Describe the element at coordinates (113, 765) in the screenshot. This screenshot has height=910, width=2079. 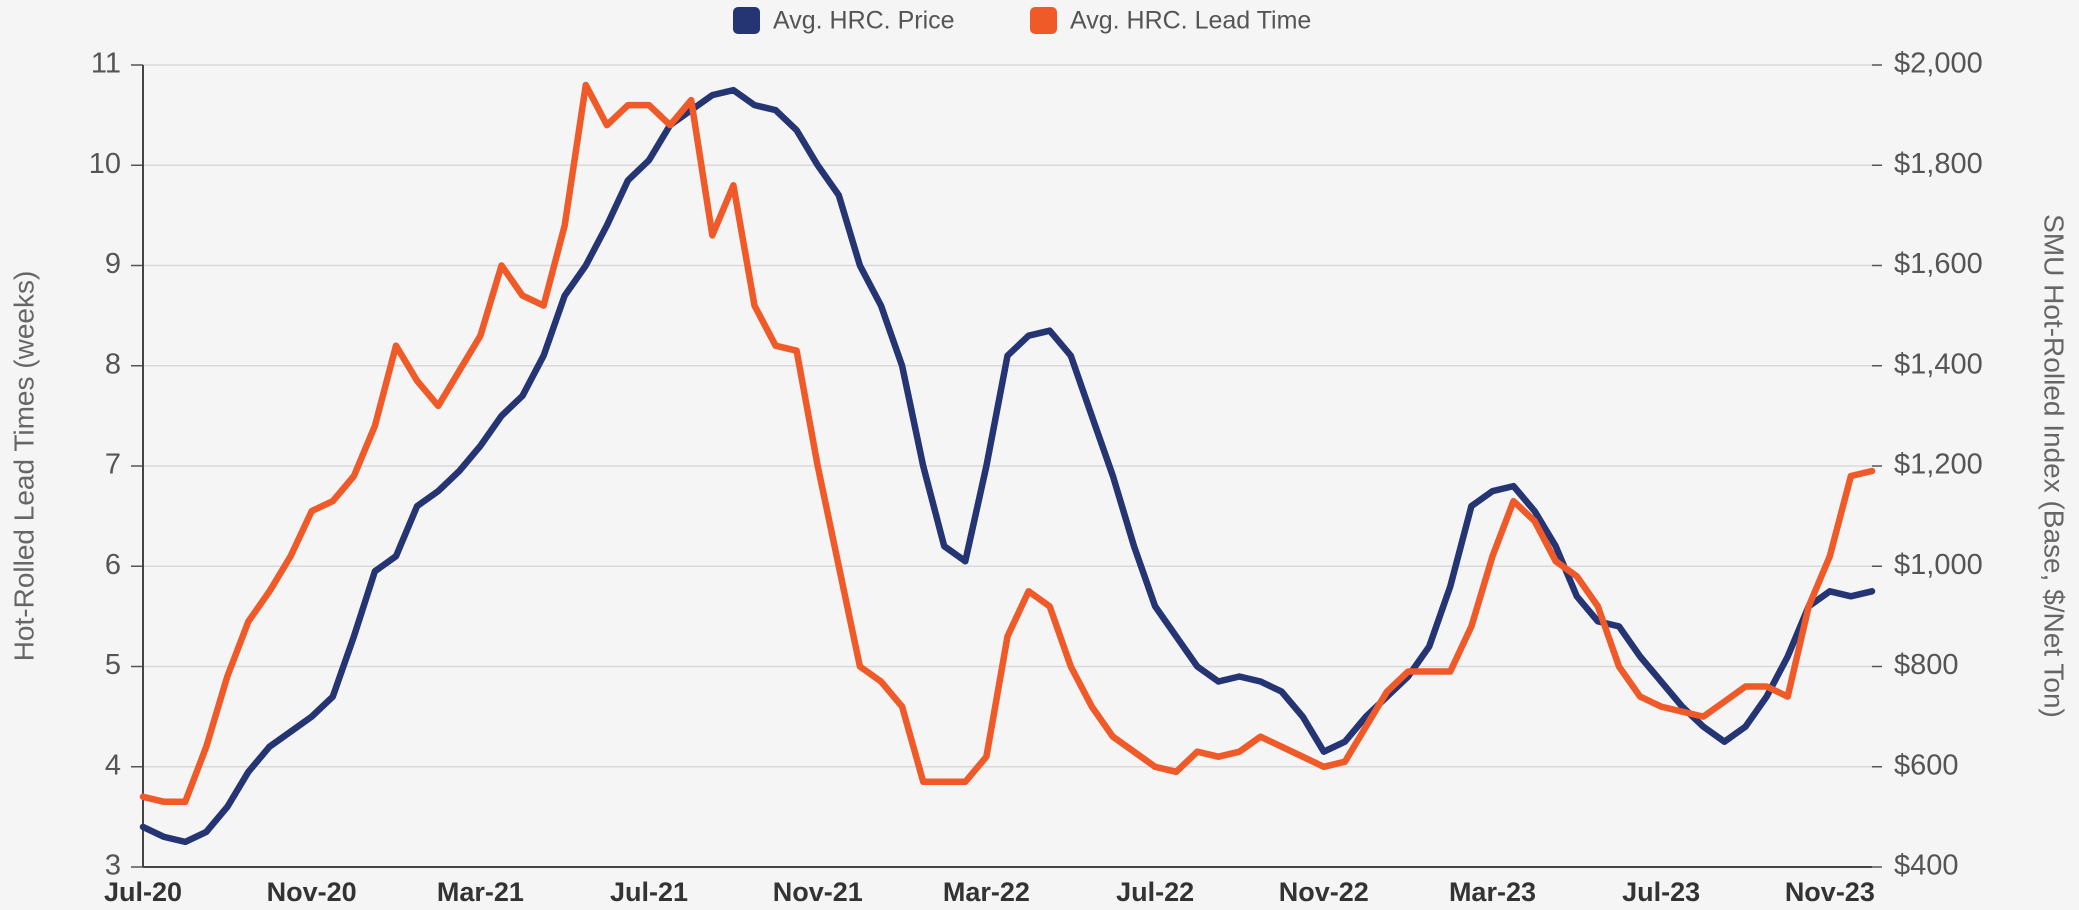
I see `y-tick-label: 4` at that location.